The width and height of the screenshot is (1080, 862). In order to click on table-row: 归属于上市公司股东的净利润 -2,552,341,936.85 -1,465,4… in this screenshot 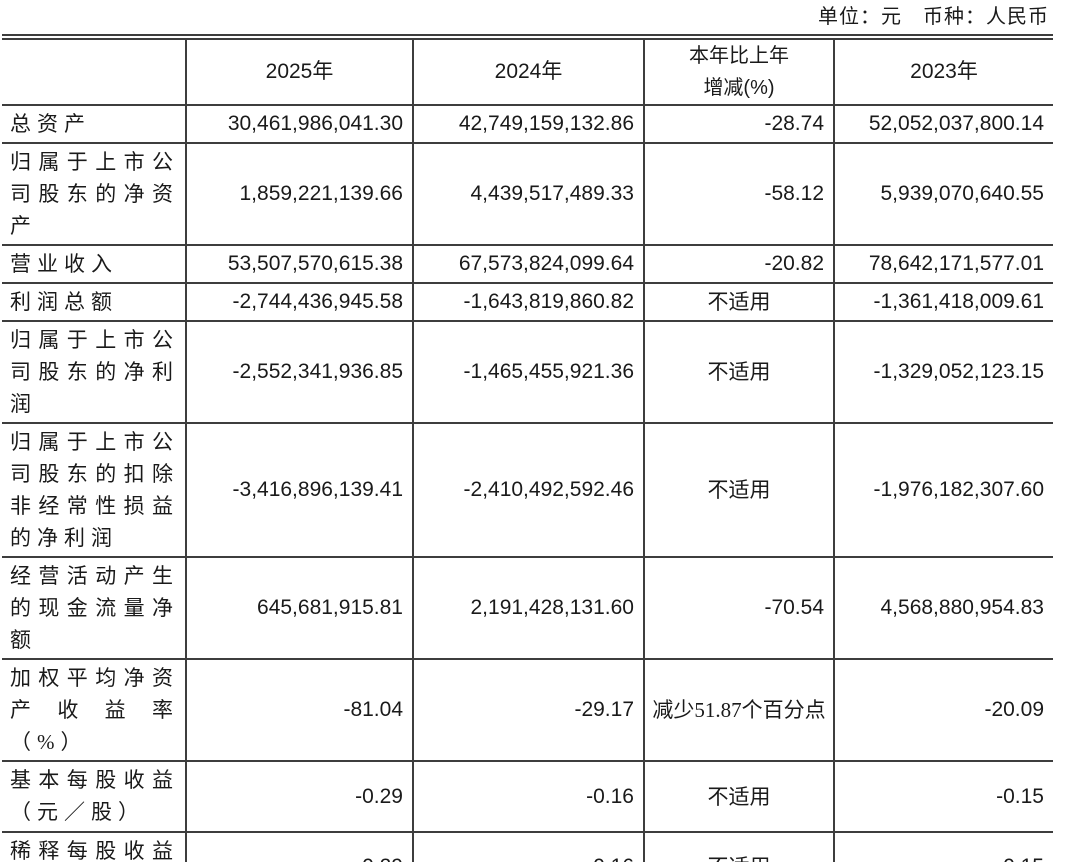, I will do `click(527, 372)`.